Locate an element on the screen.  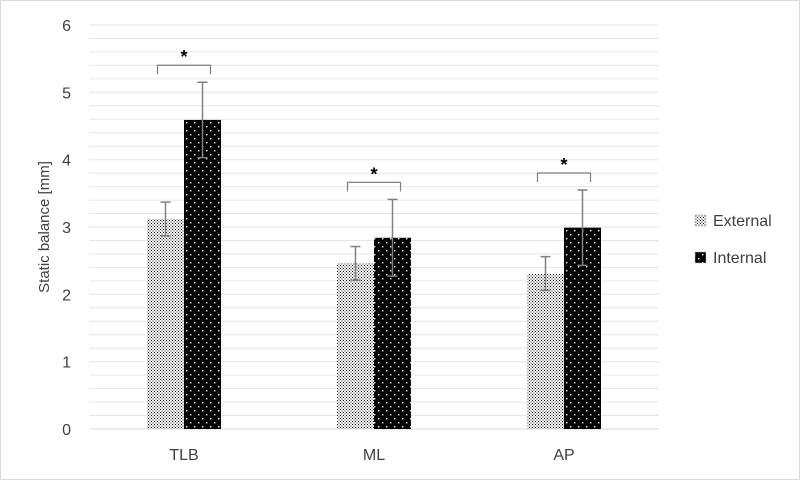
legend-swatch-external is located at coordinates (700, 220).